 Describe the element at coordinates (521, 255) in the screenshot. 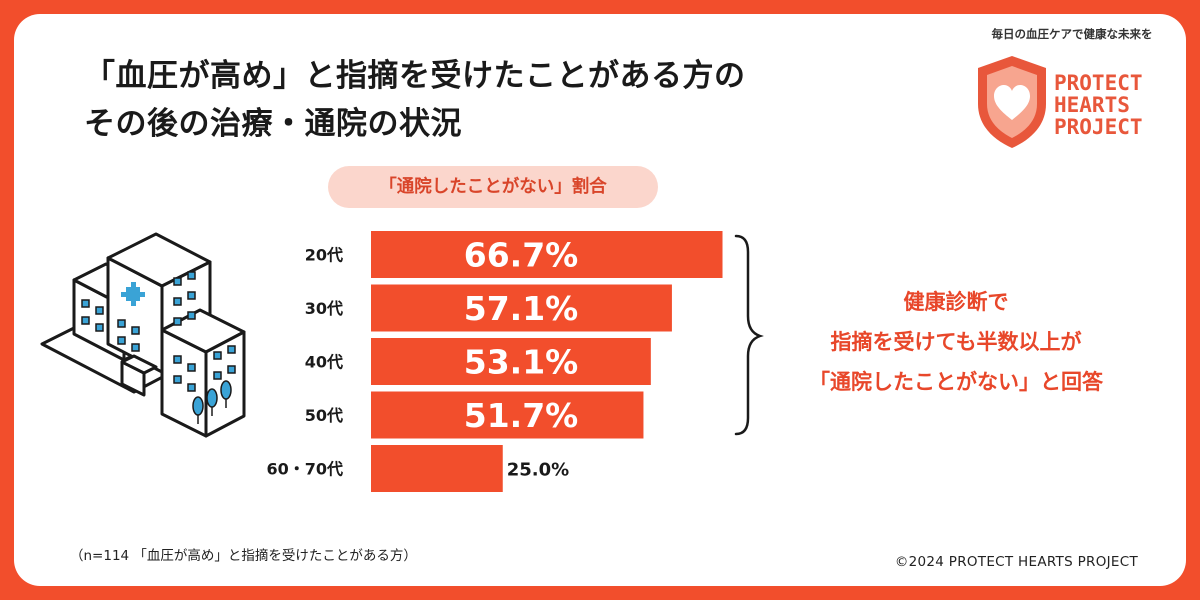

I see `value-label: 66.7%` at that location.